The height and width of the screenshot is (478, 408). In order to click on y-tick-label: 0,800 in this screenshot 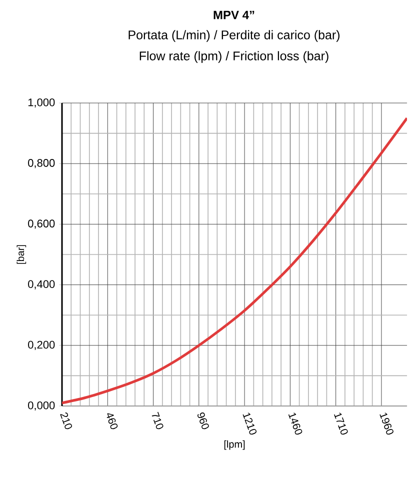, I will do `click(41, 163)`.